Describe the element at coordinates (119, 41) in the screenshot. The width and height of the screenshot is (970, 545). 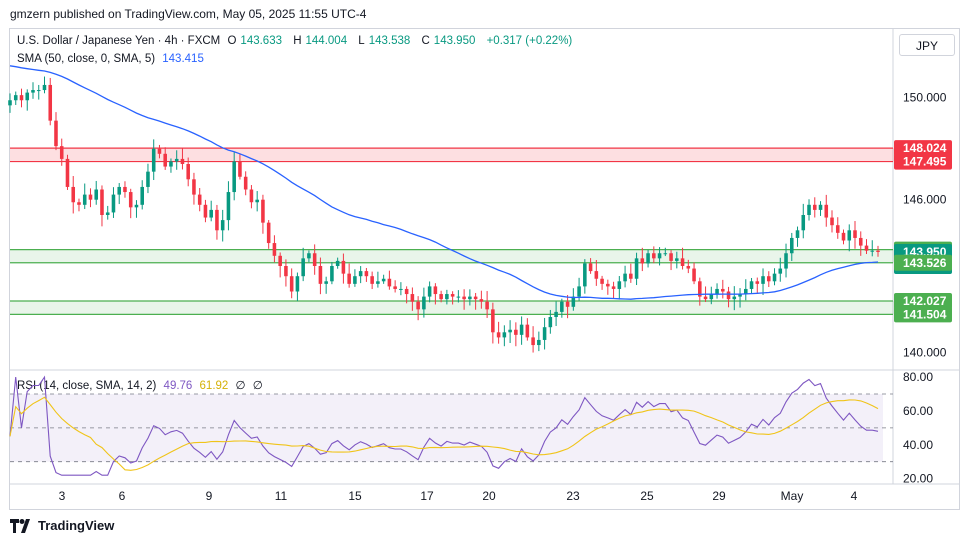
I see `symbol-label: U.S. Dollar / Japanese Yen · 4h · FXCM` at that location.